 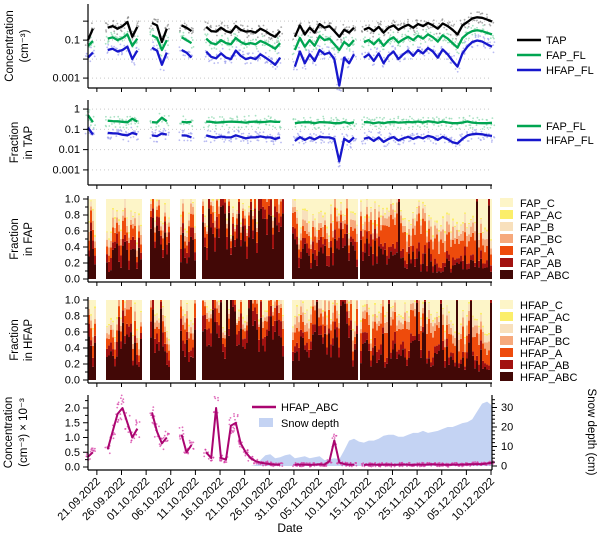 I want to click on legend-item-FAP_ABC: FAP_ABC, so click(x=535, y=276).